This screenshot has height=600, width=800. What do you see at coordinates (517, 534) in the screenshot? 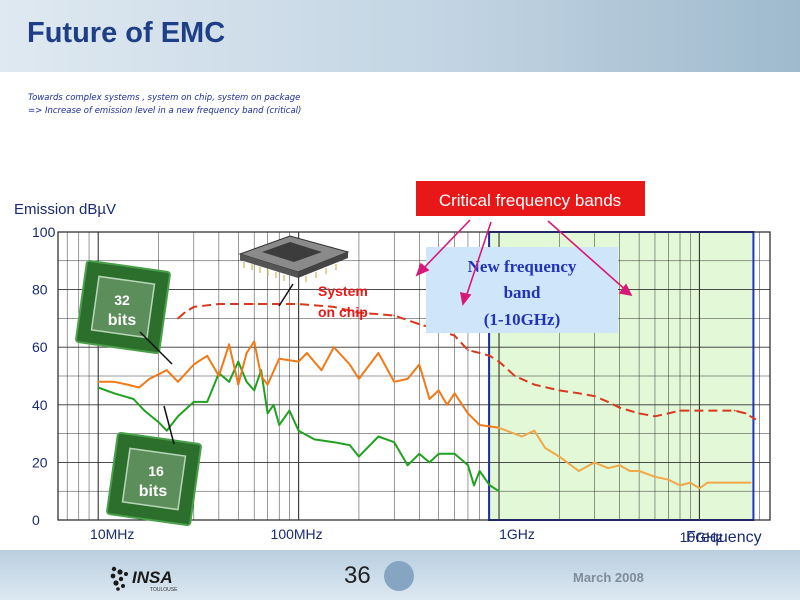
I see `x-tick-label: 1GHz` at bounding box center [517, 534].